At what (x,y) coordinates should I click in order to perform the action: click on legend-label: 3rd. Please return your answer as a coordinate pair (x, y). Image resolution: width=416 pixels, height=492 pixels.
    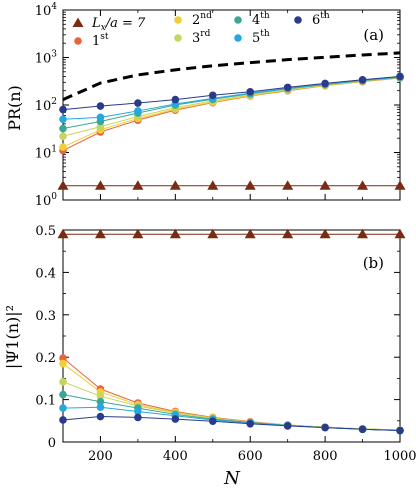
    Looking at the image, I should click on (201, 37).